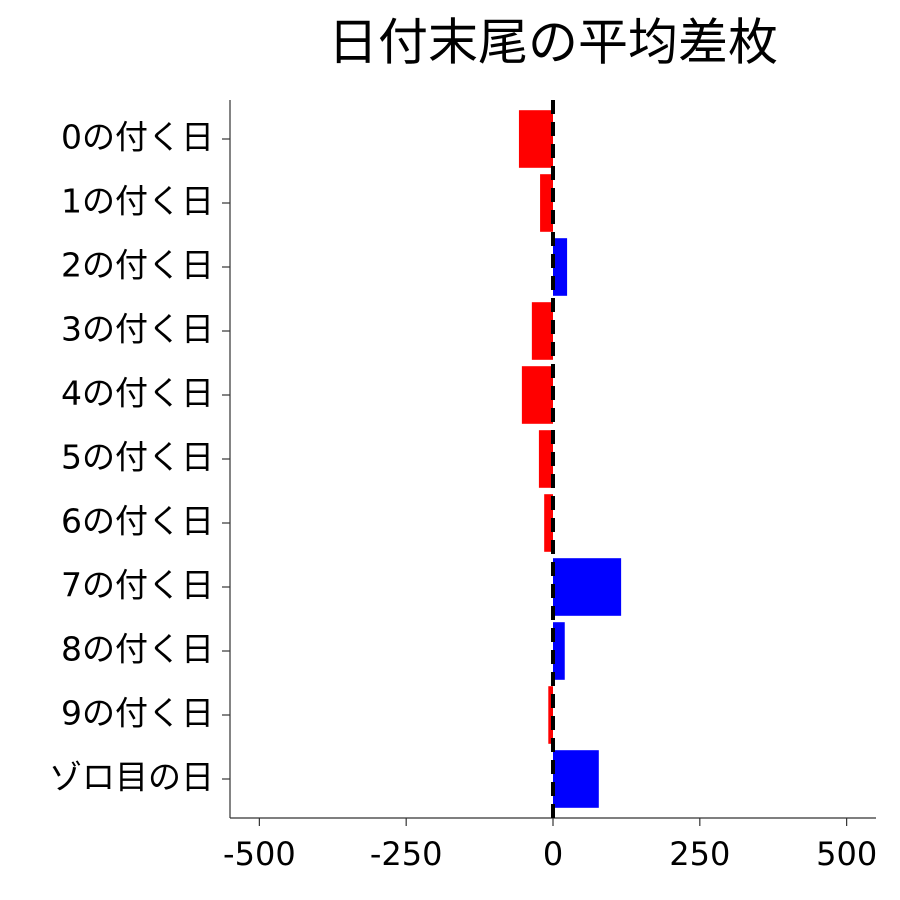 The width and height of the screenshot is (900, 900). Describe the element at coordinates (699, 854) in the screenshot. I see `x-tick-label: 250` at that location.